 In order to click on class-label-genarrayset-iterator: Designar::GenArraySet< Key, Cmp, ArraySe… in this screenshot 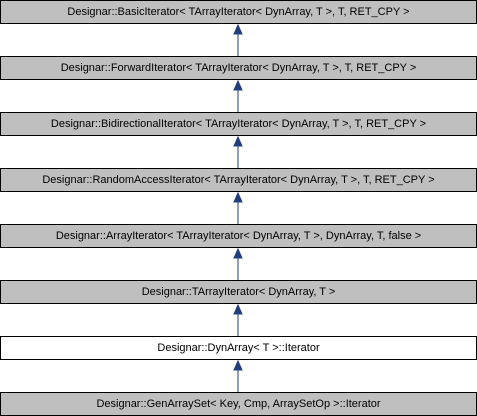, I will do `click(238, 404)`.